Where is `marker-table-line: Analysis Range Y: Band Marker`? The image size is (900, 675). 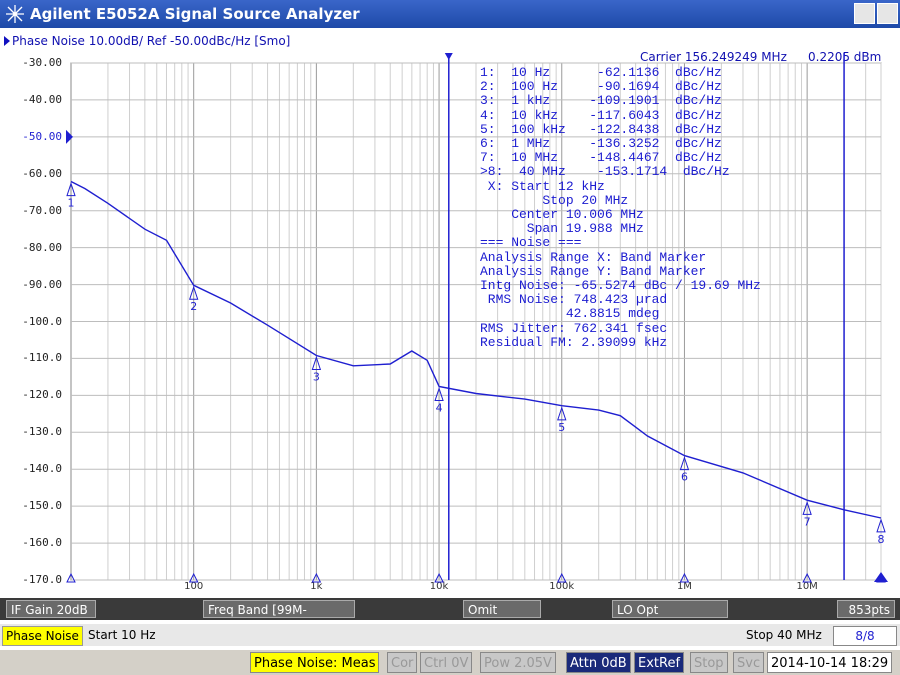 marker-table-line: Analysis Range Y: Band Marker is located at coordinates (593, 271).